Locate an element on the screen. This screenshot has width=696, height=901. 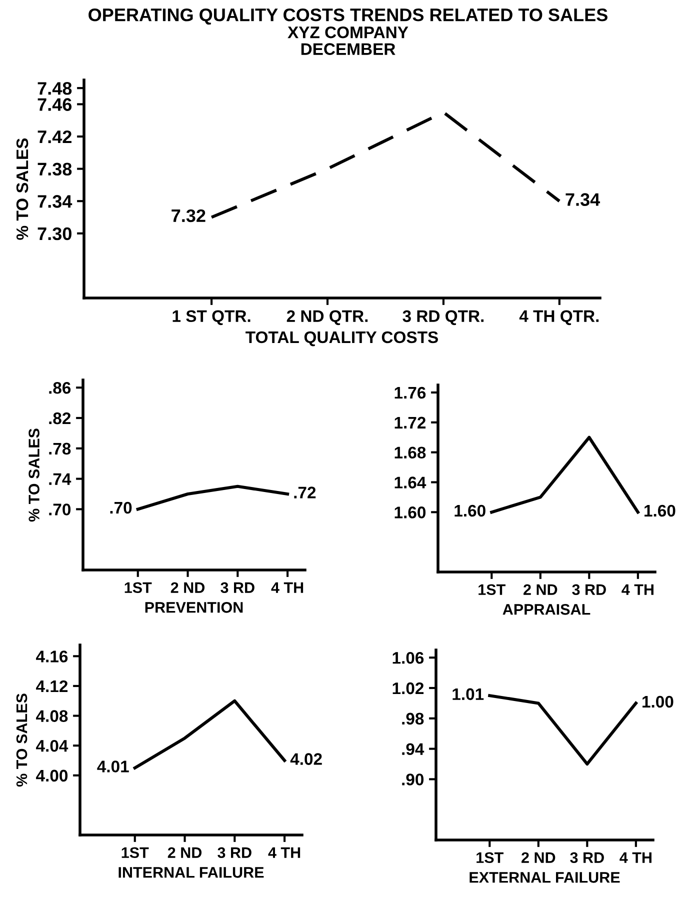
x-axis-title: TOTAL QUALITY COSTS is located at coordinates (342, 338).